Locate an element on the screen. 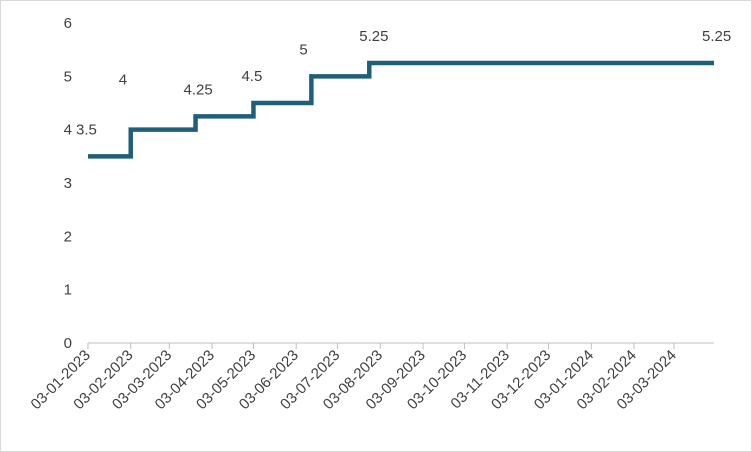  data-label: 5 is located at coordinates (303, 49).